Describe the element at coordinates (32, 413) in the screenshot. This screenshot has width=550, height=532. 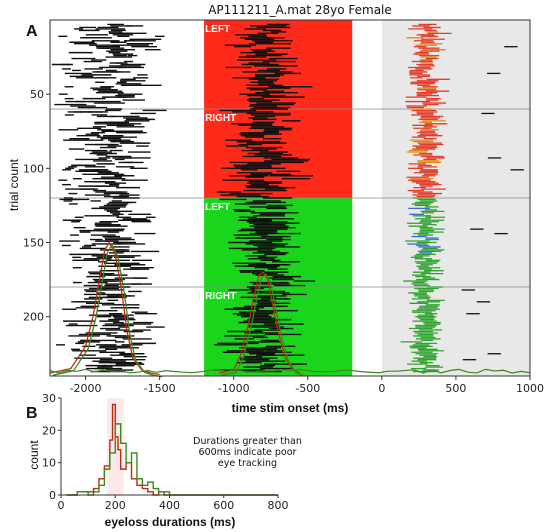
I see `panel-b-label: B` at that location.